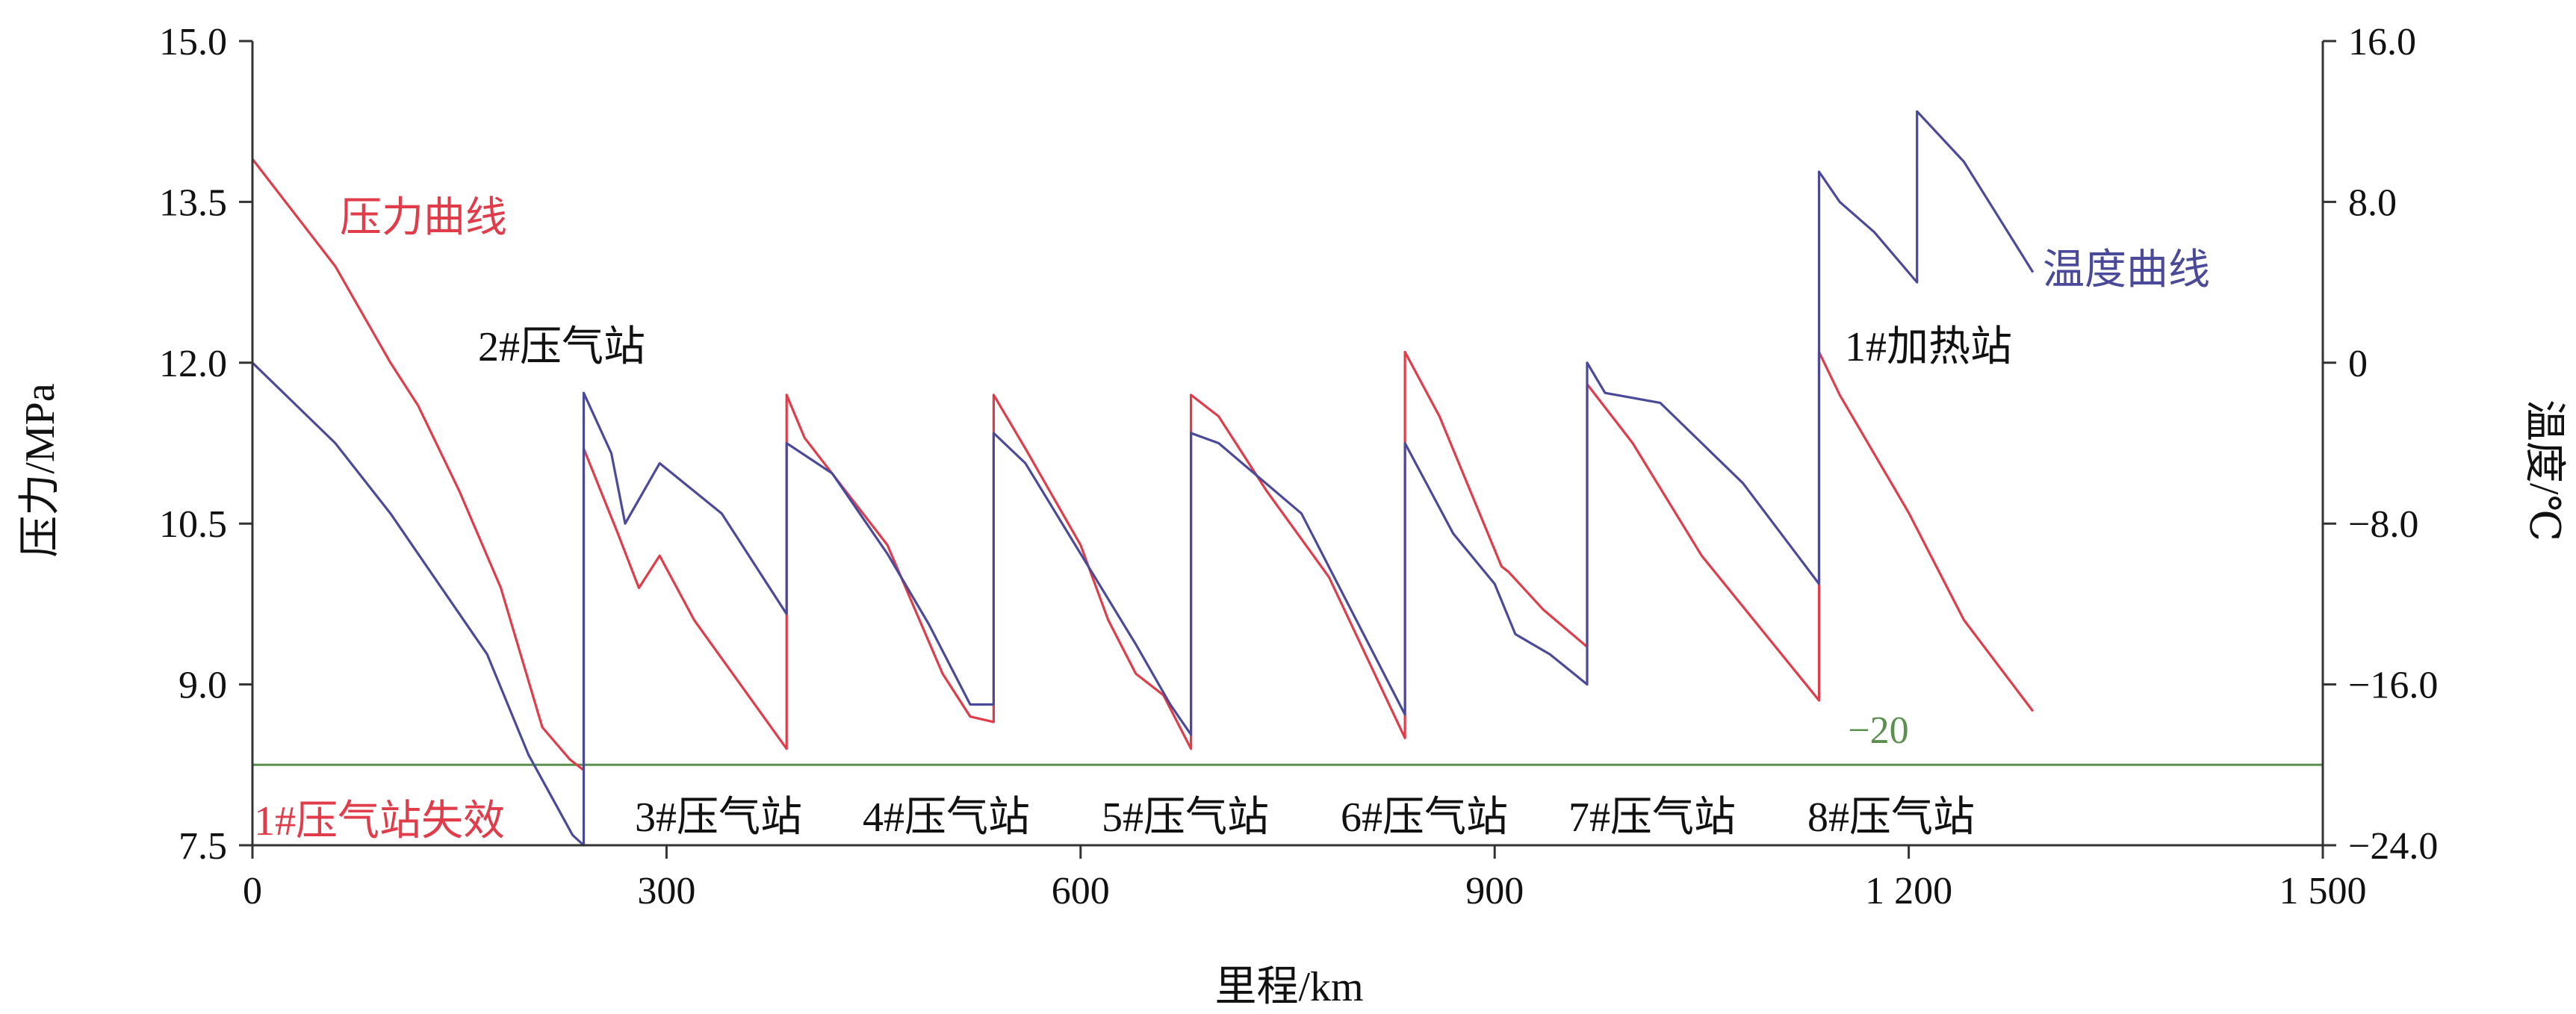  Describe the element at coordinates (2358, 364) in the screenshot. I see `y-right-tick-label: 0` at that location.